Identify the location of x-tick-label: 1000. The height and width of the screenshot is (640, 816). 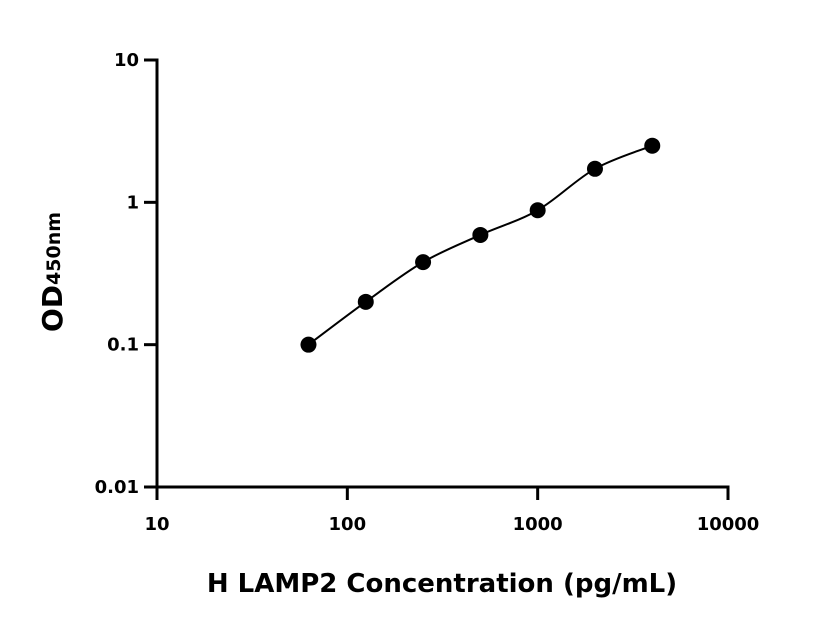
(538, 524).